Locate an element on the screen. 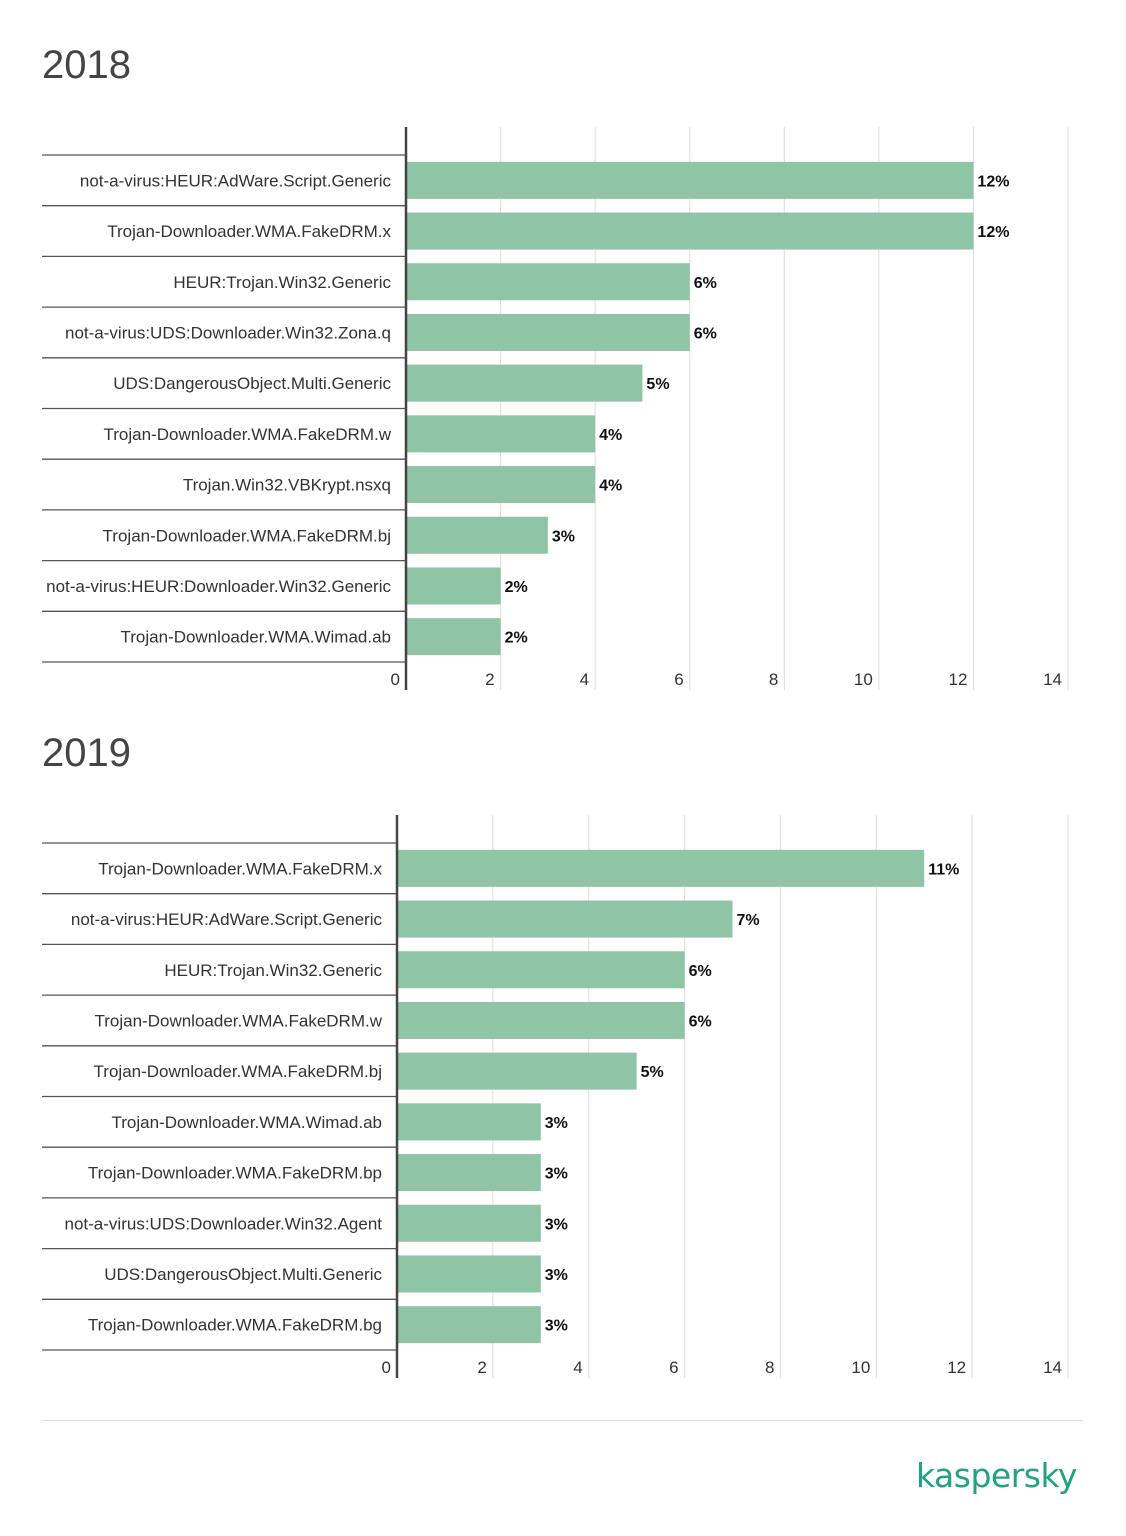  chart-title: 2018 is located at coordinates (86, 65).